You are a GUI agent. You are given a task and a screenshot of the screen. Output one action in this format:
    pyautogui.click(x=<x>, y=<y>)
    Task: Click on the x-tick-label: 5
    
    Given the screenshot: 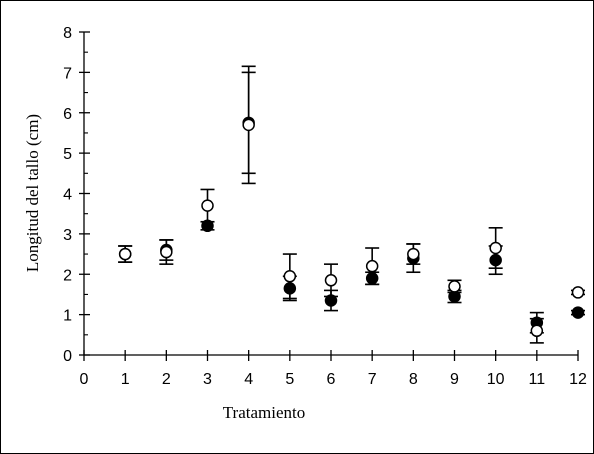 What is the action you would take?
    pyautogui.click(x=289, y=379)
    